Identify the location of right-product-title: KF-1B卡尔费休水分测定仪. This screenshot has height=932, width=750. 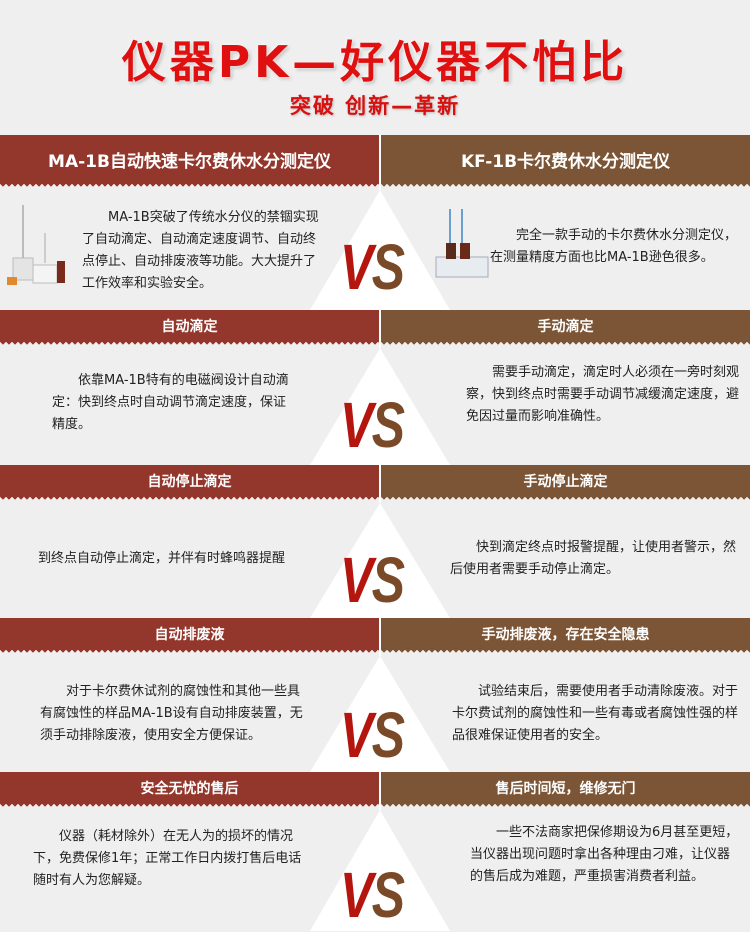
(565, 162).